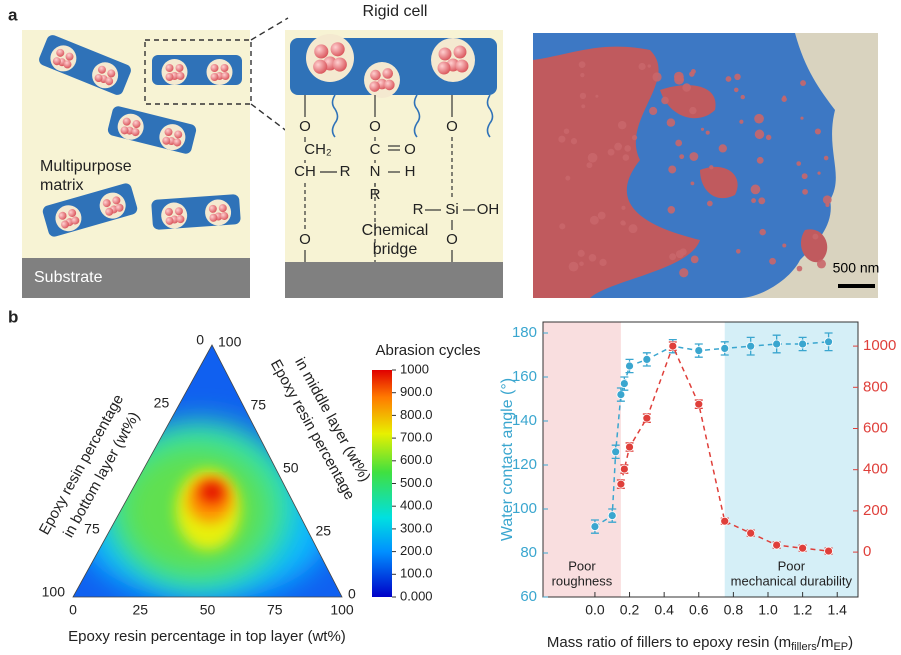 Image resolution: width=901 pixels, height=655 pixels. What do you see at coordinates (382, 483) in the screenshot?
I see `colorbar` at bounding box center [382, 483].